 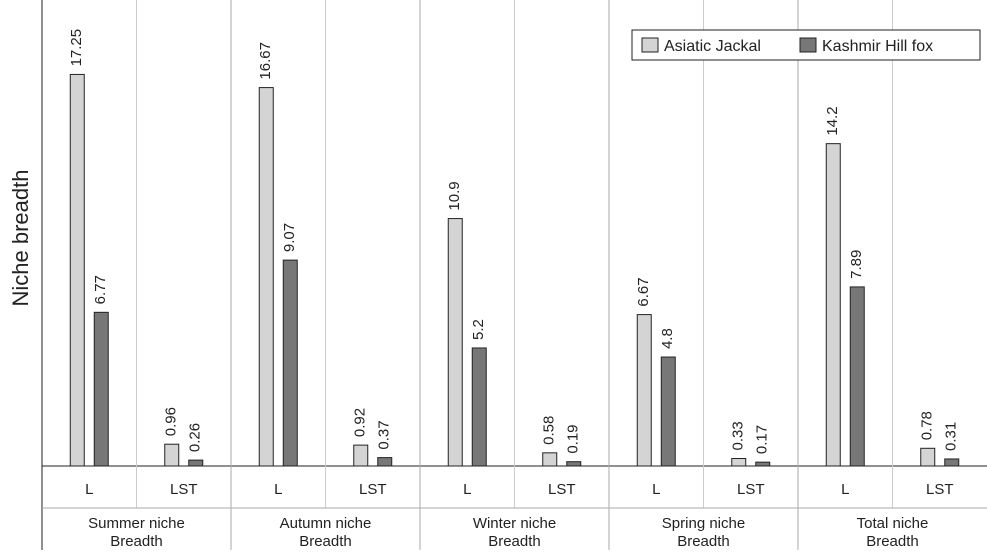 What do you see at coordinates (478, 329) in the screenshot?
I see `data-label: 5.2` at bounding box center [478, 329].